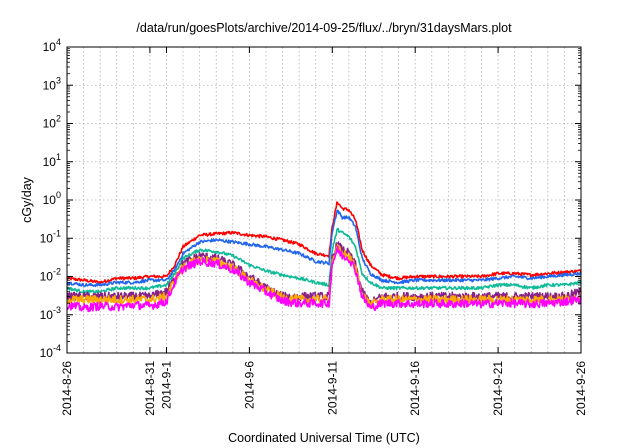 The image size is (640, 448). I want to click on y-tick-label: 10⁰, so click(52, 198).